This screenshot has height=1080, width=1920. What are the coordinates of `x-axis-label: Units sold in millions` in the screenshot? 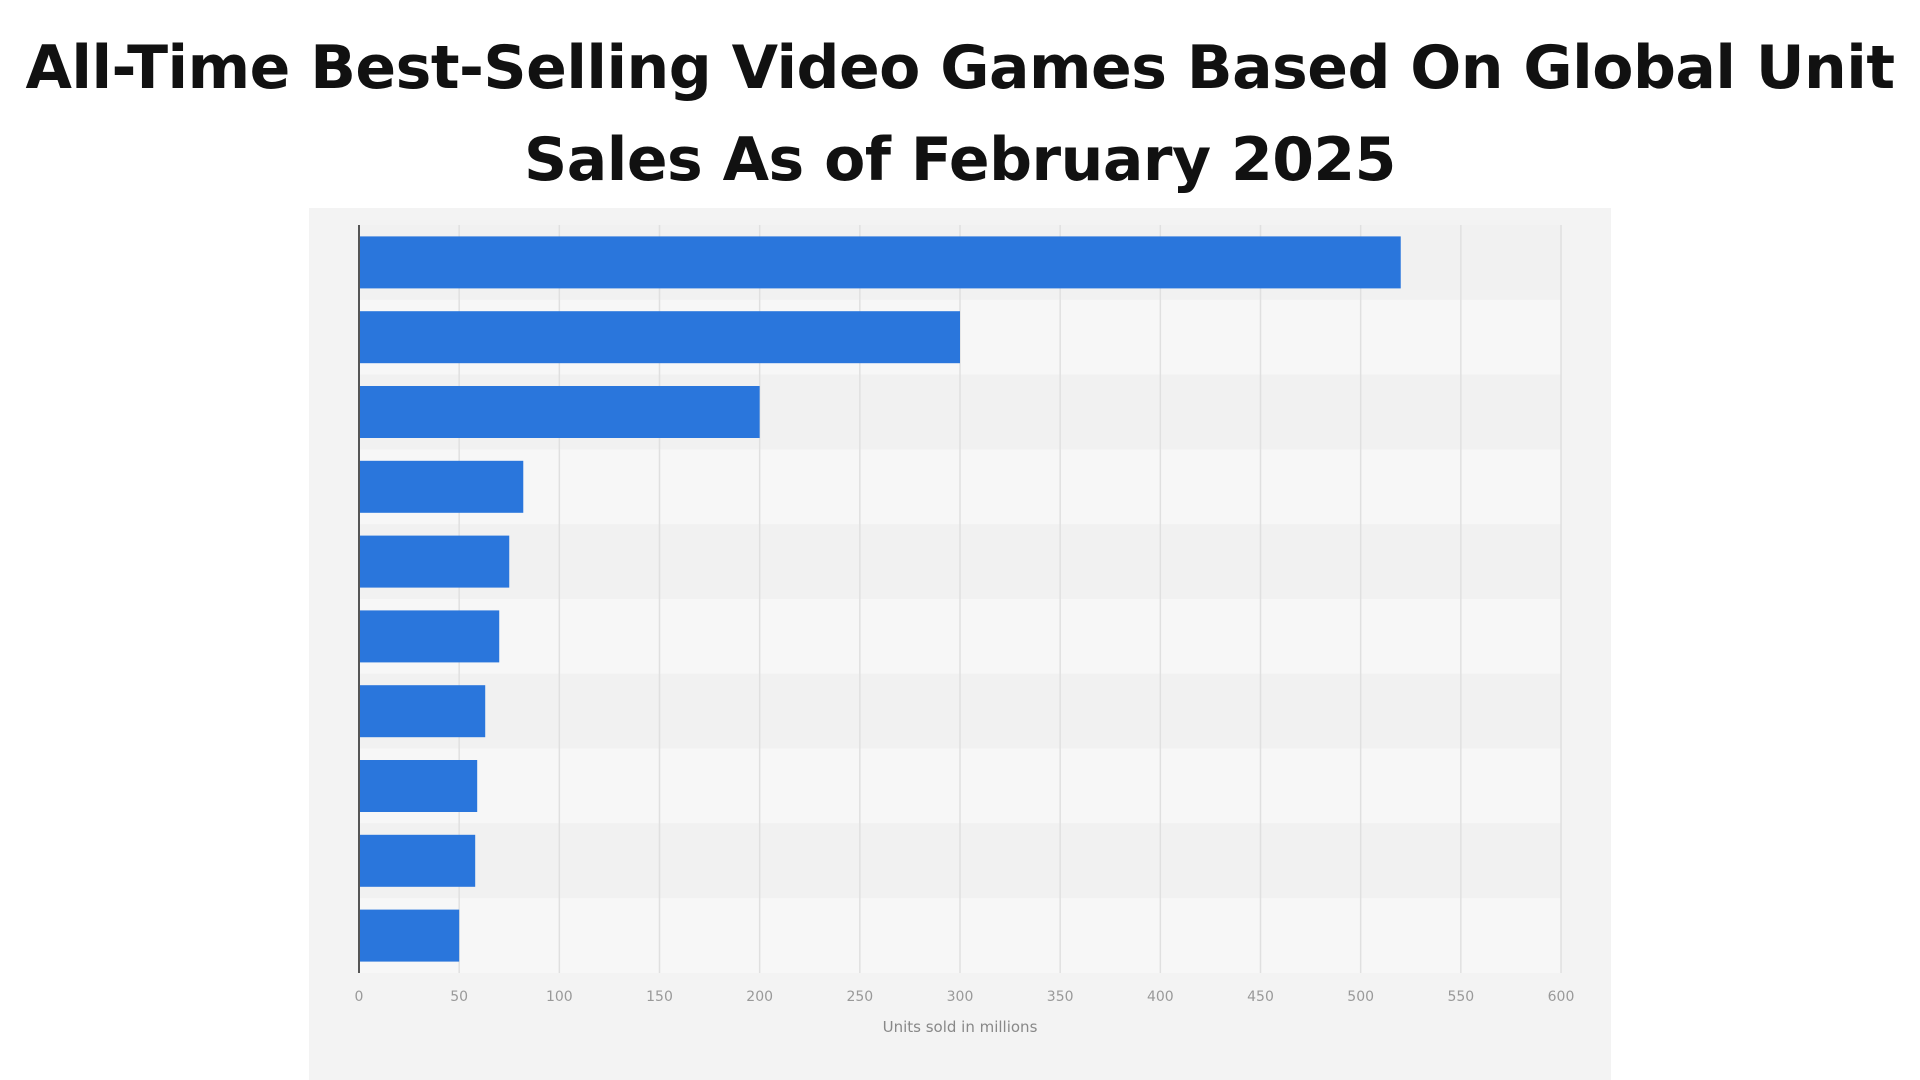 It's located at (960, 1027).